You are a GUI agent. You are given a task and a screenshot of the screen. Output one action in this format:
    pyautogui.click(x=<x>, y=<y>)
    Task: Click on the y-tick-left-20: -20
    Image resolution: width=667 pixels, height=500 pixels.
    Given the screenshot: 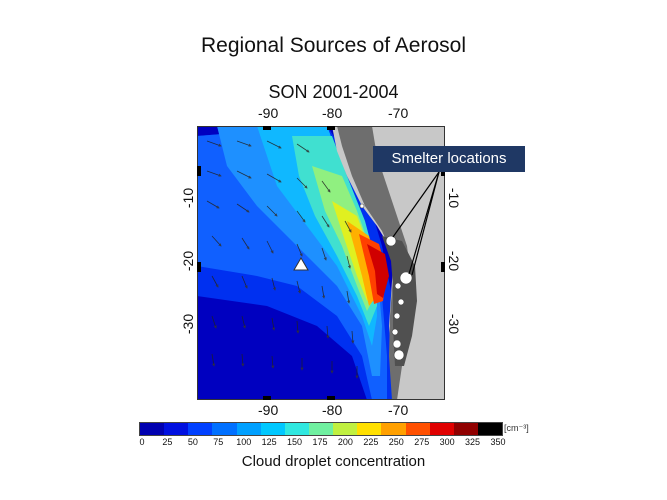 What is the action you would take?
    pyautogui.click(x=188, y=261)
    